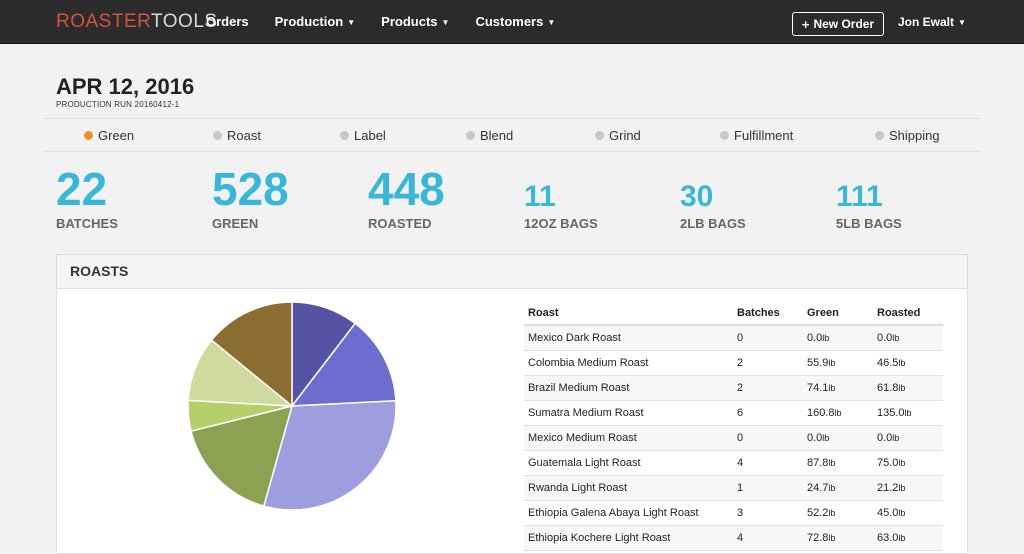 The image size is (1024, 554). What do you see at coordinates (116, 135) in the screenshot?
I see `step-label: Green` at bounding box center [116, 135].